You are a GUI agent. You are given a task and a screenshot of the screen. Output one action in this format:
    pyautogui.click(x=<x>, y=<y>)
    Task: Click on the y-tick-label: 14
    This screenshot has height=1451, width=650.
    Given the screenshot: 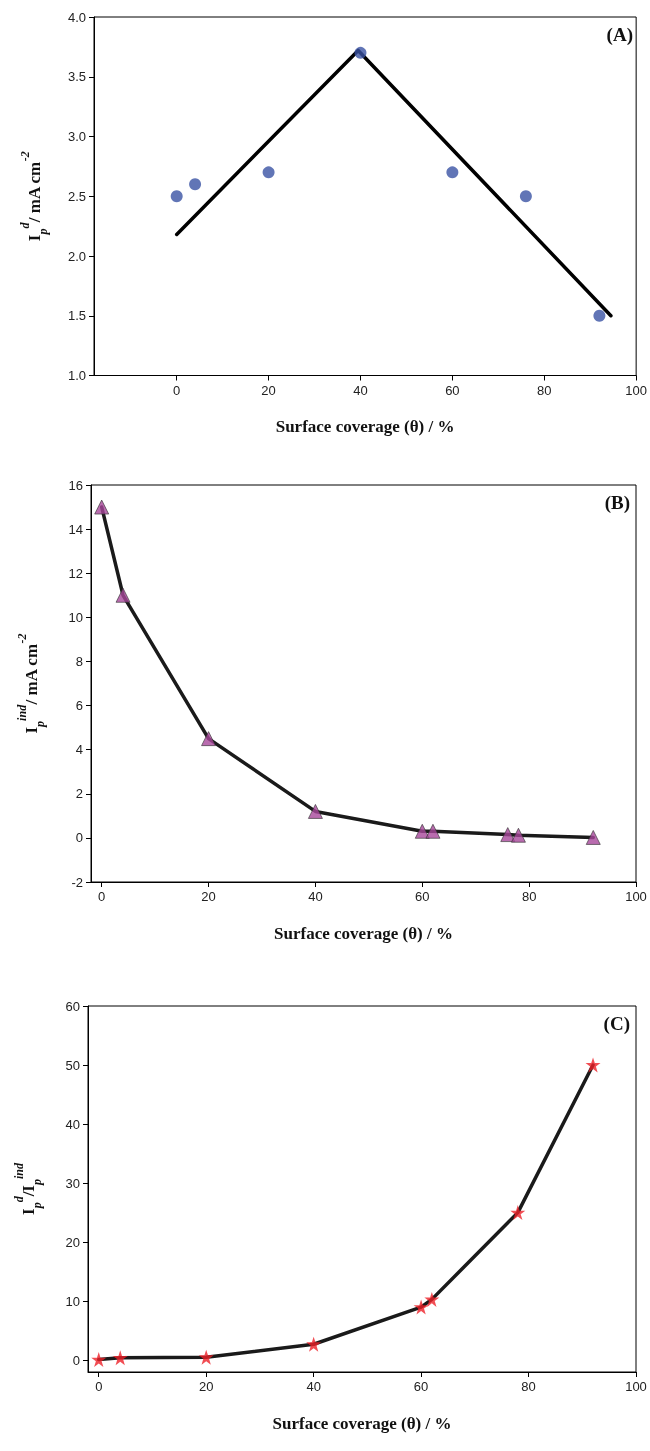 What is the action you would take?
    pyautogui.click(x=75, y=529)
    